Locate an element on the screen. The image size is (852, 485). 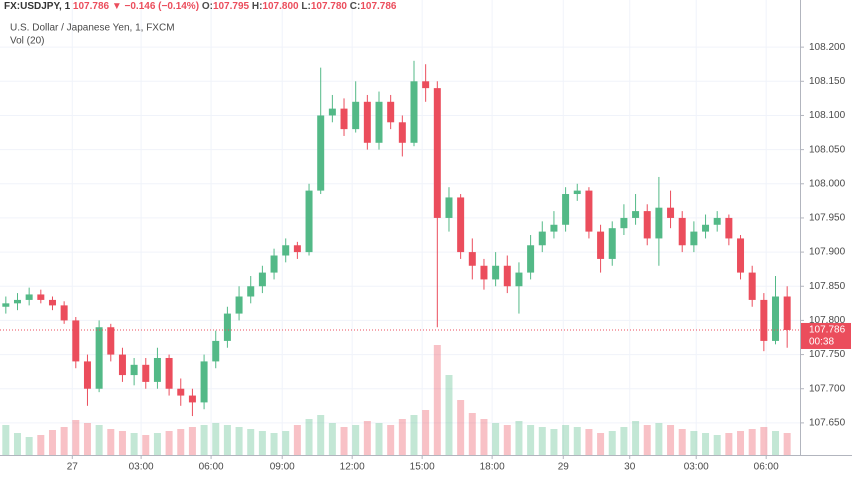
y-tick-label: 107.700 is located at coordinates (827, 388).